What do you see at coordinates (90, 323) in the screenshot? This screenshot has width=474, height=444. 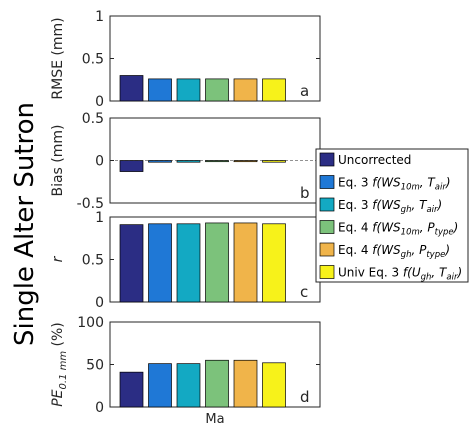 I see `y-tick-label: 100` at bounding box center [90, 323].